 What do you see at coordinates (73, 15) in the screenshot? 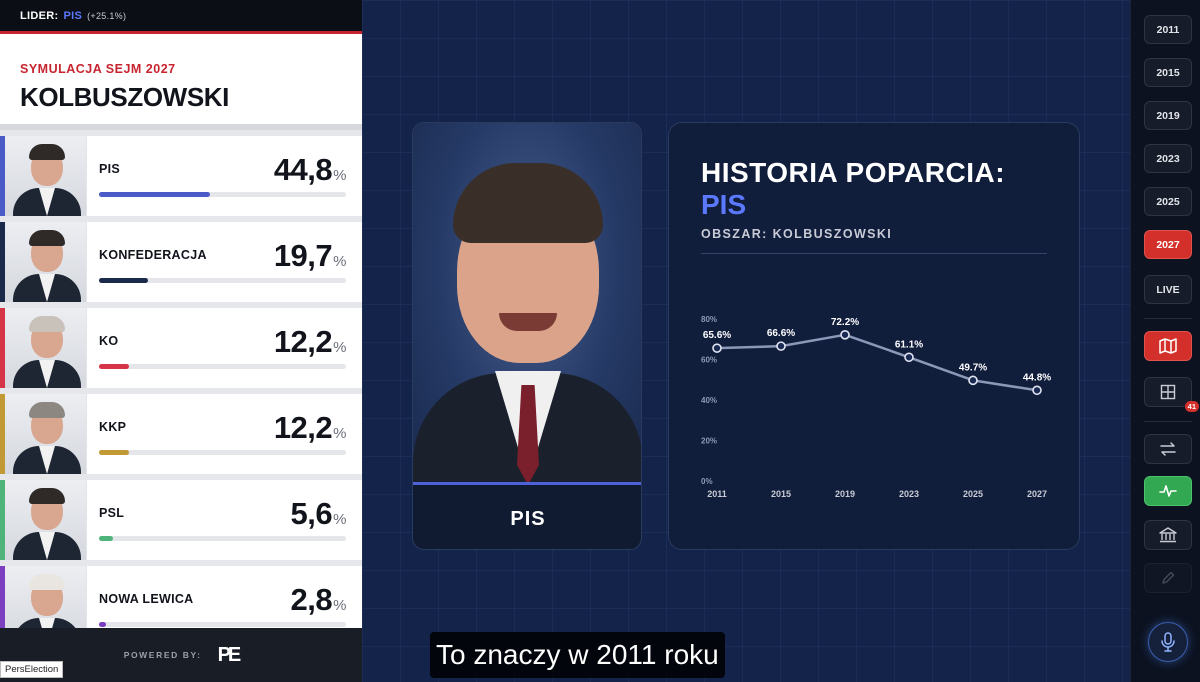
I see `leader-party: PIS` at bounding box center [73, 15].